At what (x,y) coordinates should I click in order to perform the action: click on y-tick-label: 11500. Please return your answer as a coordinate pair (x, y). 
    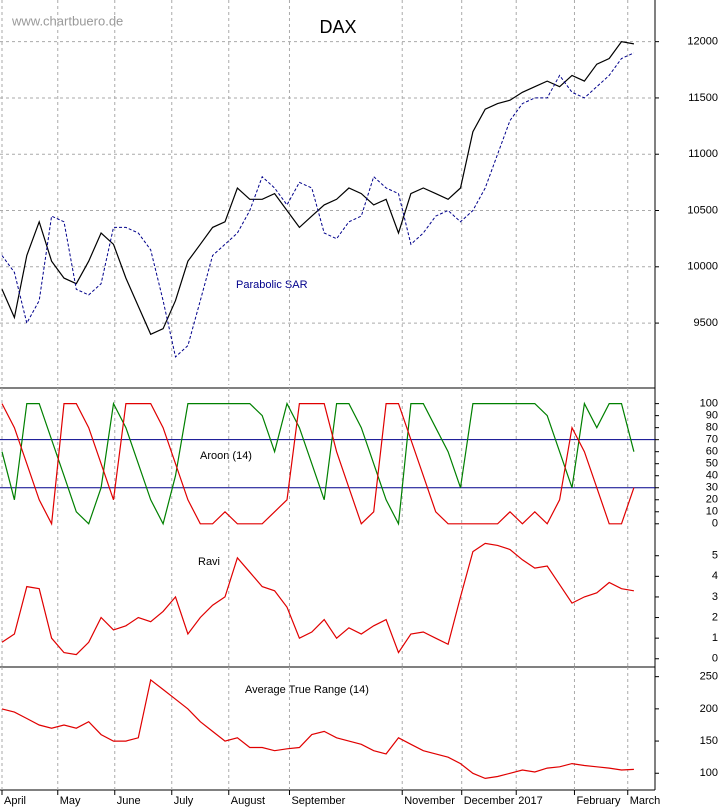
    Looking at the image, I should click on (703, 98).